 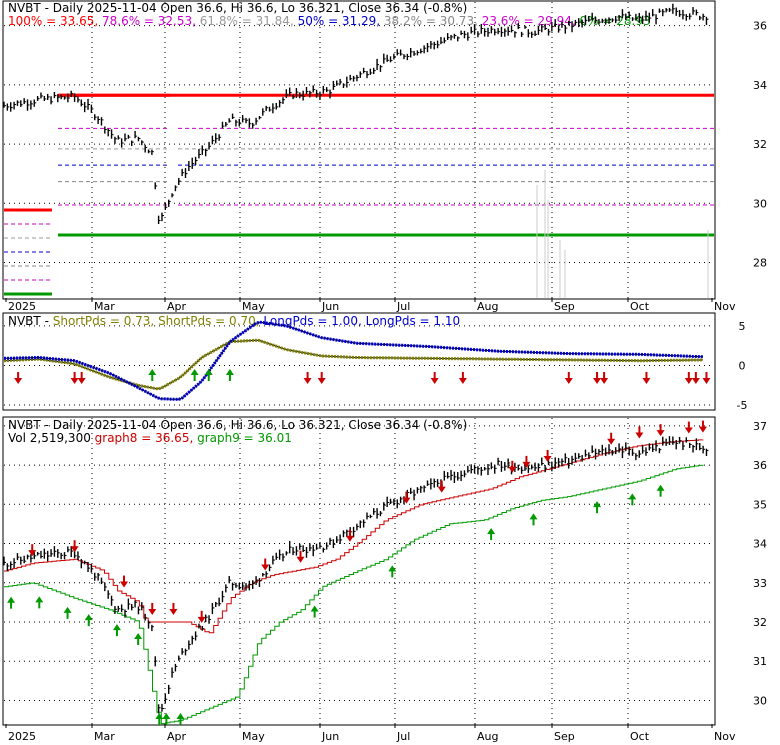 I want to click on momentum-ytick-2: -5, so click(x=742, y=405).